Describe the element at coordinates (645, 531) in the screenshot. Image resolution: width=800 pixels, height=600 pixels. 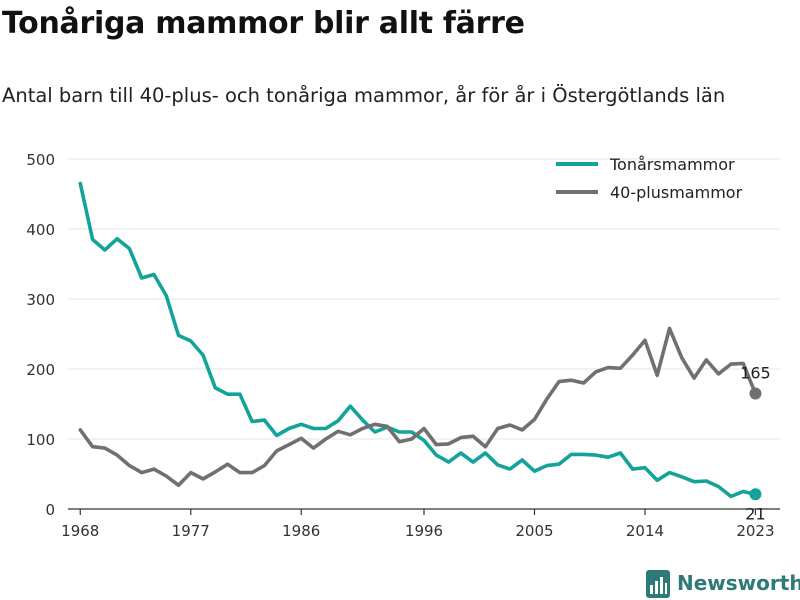
I see `x-tick-label: 2014` at that location.